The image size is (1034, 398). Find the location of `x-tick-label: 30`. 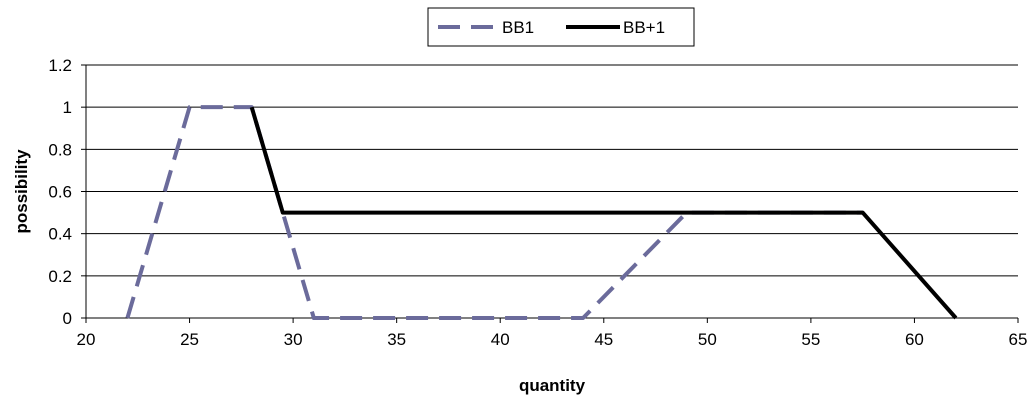

x-tick-label: 30 is located at coordinates (293, 339).